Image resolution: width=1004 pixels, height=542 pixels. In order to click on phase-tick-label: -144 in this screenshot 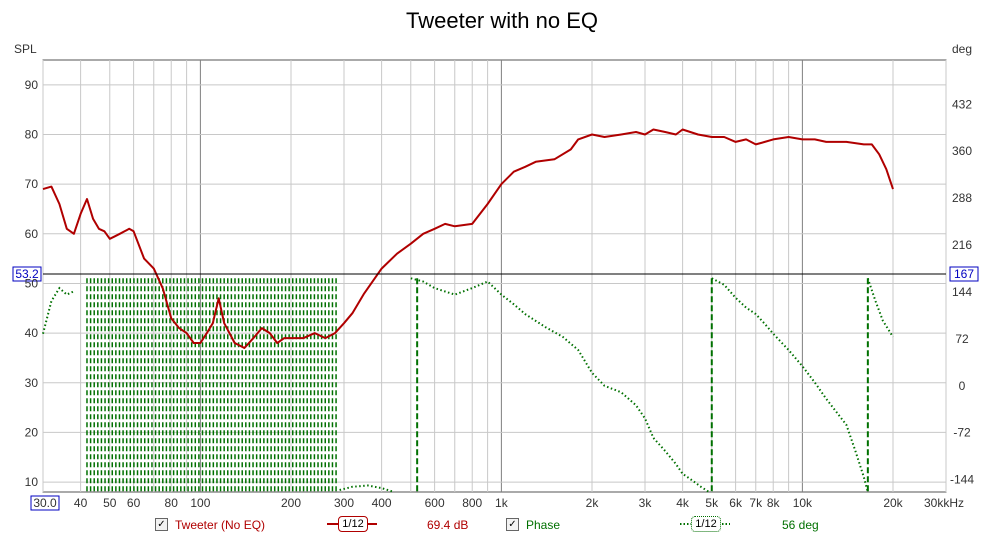, I will do `click(962, 480)`.